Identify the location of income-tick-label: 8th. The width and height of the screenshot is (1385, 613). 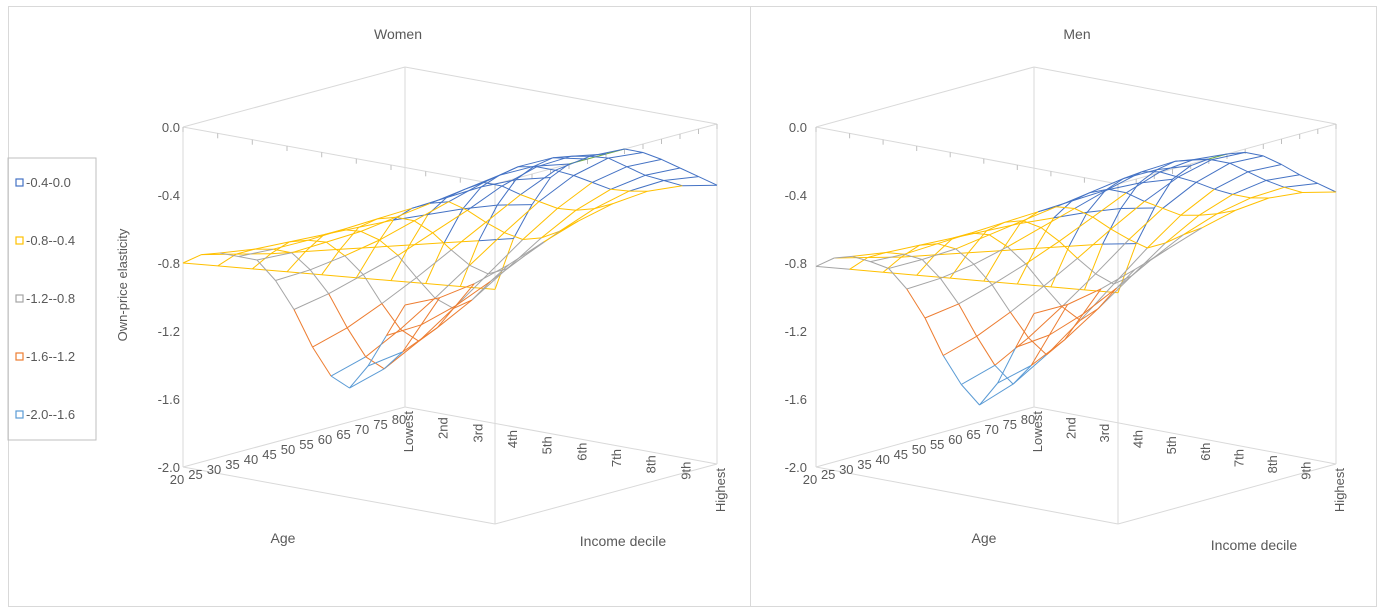
(1272, 464).